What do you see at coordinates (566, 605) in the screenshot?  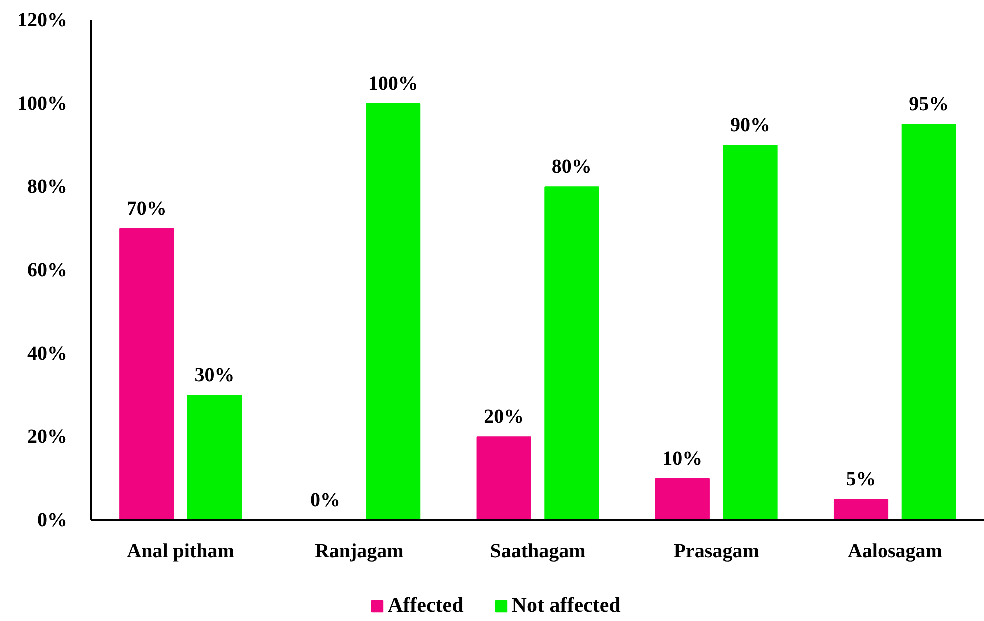 I see `legend-label: Not affected` at bounding box center [566, 605].